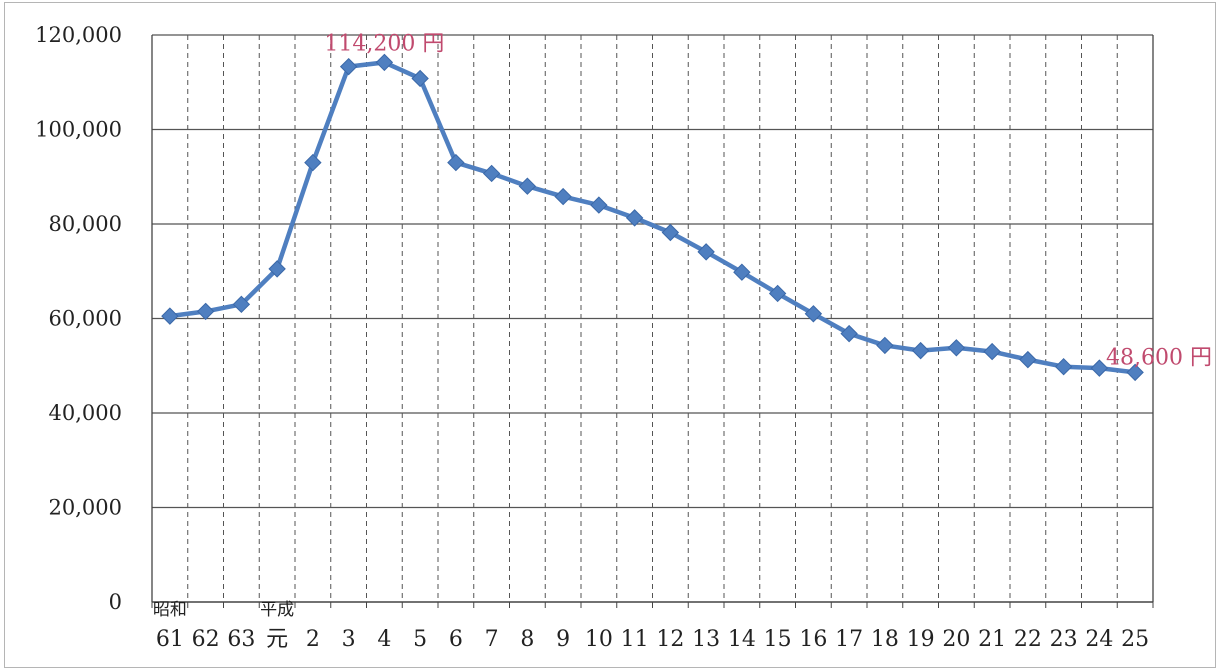  I want to click on y-tick-label: 100,000, so click(78, 130).